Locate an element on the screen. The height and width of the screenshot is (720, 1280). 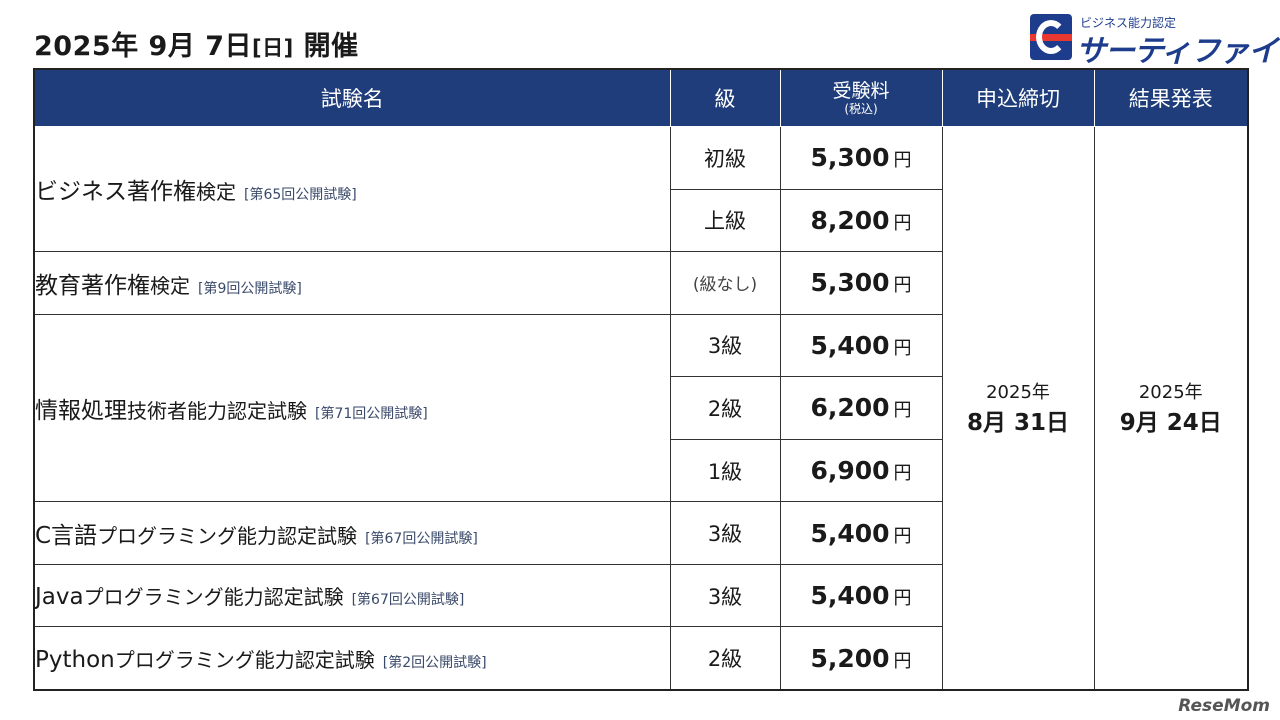
table-row: 教育著作権検定 [第9回公開試験] (級なし) 5,300 円 is located at coordinates (640, 283).